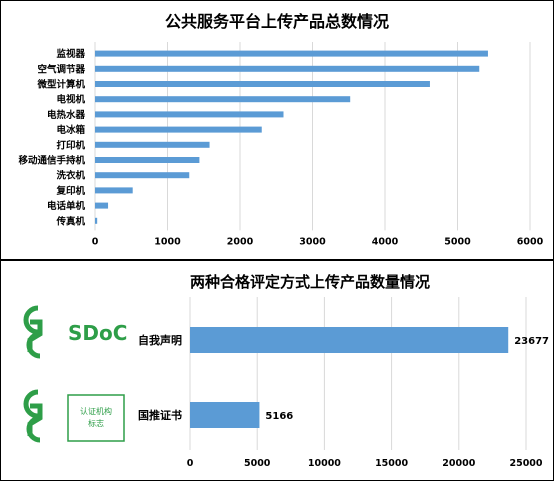  I want to click on chart2-title: 两种合格评定方式上传产品数量情况, so click(310, 282).